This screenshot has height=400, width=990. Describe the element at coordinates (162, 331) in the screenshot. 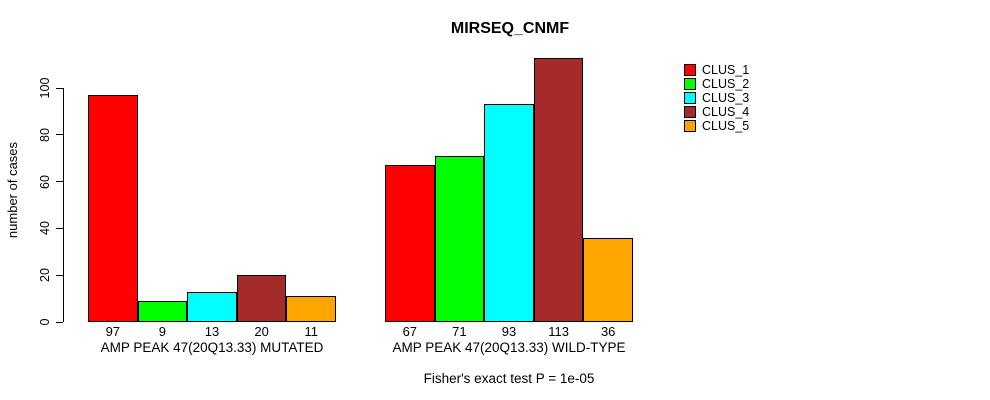

I see `bar-value-label: 9` at that location.